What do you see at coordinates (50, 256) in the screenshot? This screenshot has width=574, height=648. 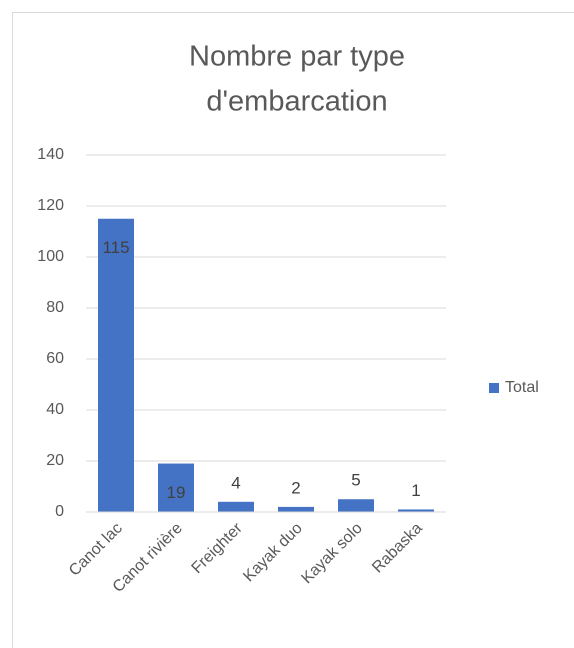 I see `y-tick-label: 100` at bounding box center [50, 256].